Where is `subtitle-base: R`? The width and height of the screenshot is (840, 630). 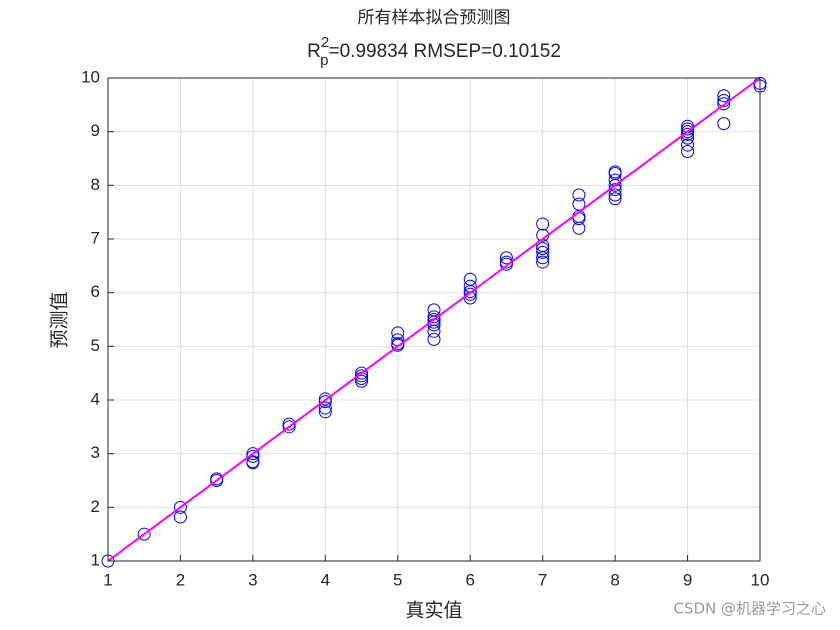
subtitle-base: R is located at coordinates (314, 51).